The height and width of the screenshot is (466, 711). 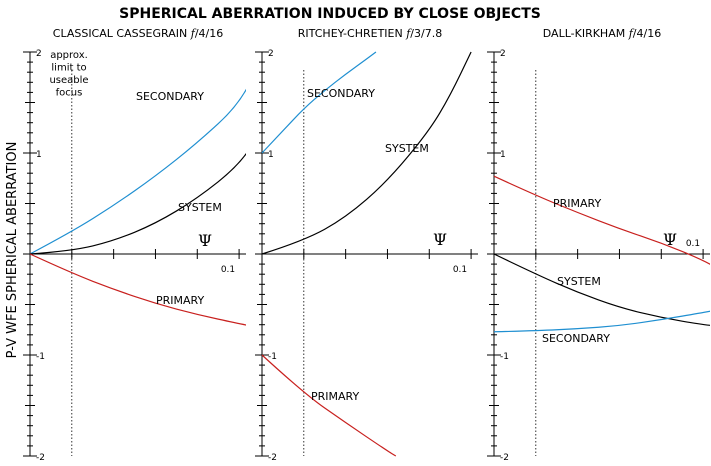 What do you see at coordinates (68, 80) in the screenshot?
I see `limit-annotation: useable` at bounding box center [68, 80].